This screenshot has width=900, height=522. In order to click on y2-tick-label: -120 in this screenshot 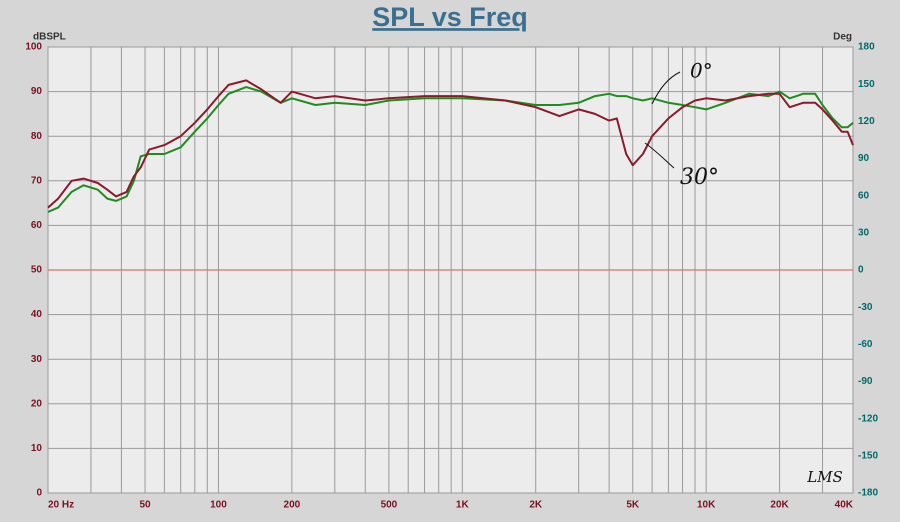, I will do `click(868, 418)`.